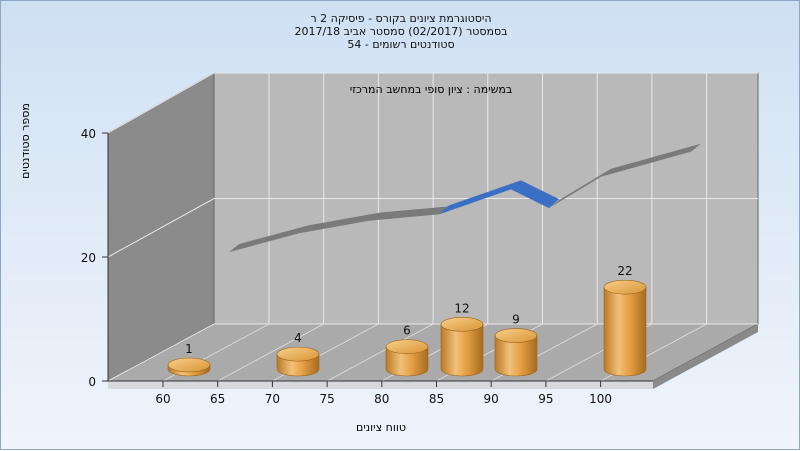 Image resolution: width=800 pixels, height=451 pixels. I want to click on x-tick-label-100: 100, so click(600, 399).